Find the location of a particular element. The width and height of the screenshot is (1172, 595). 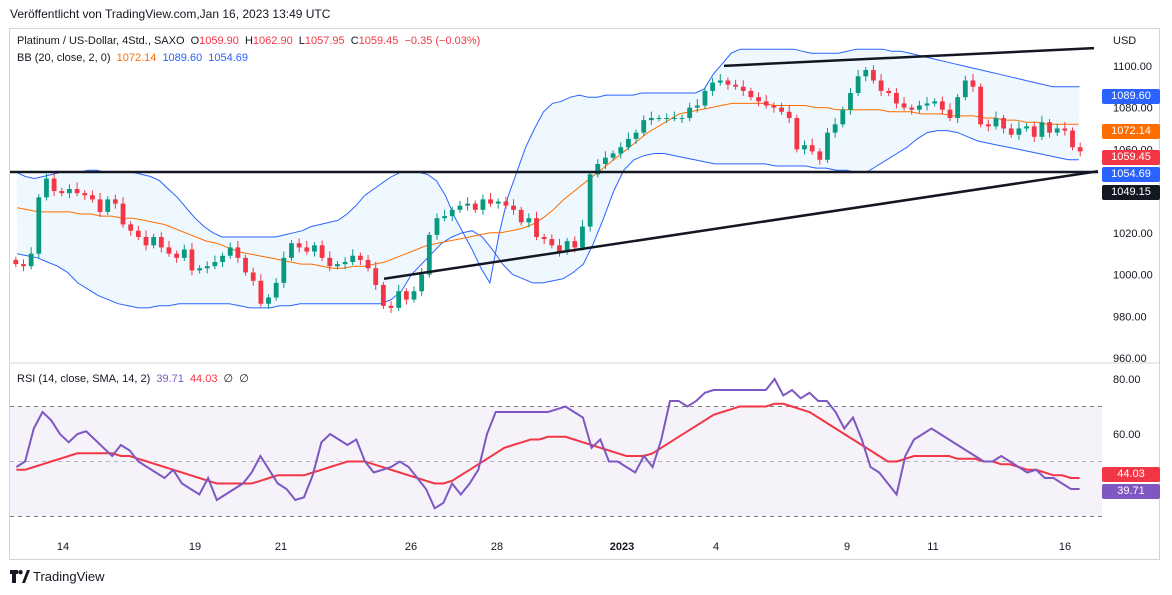

high-label: H is located at coordinates (248, 41).